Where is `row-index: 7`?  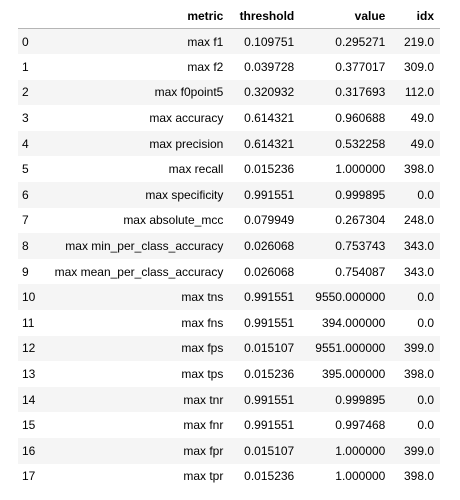
row-index: 7 is located at coordinates (25, 220).